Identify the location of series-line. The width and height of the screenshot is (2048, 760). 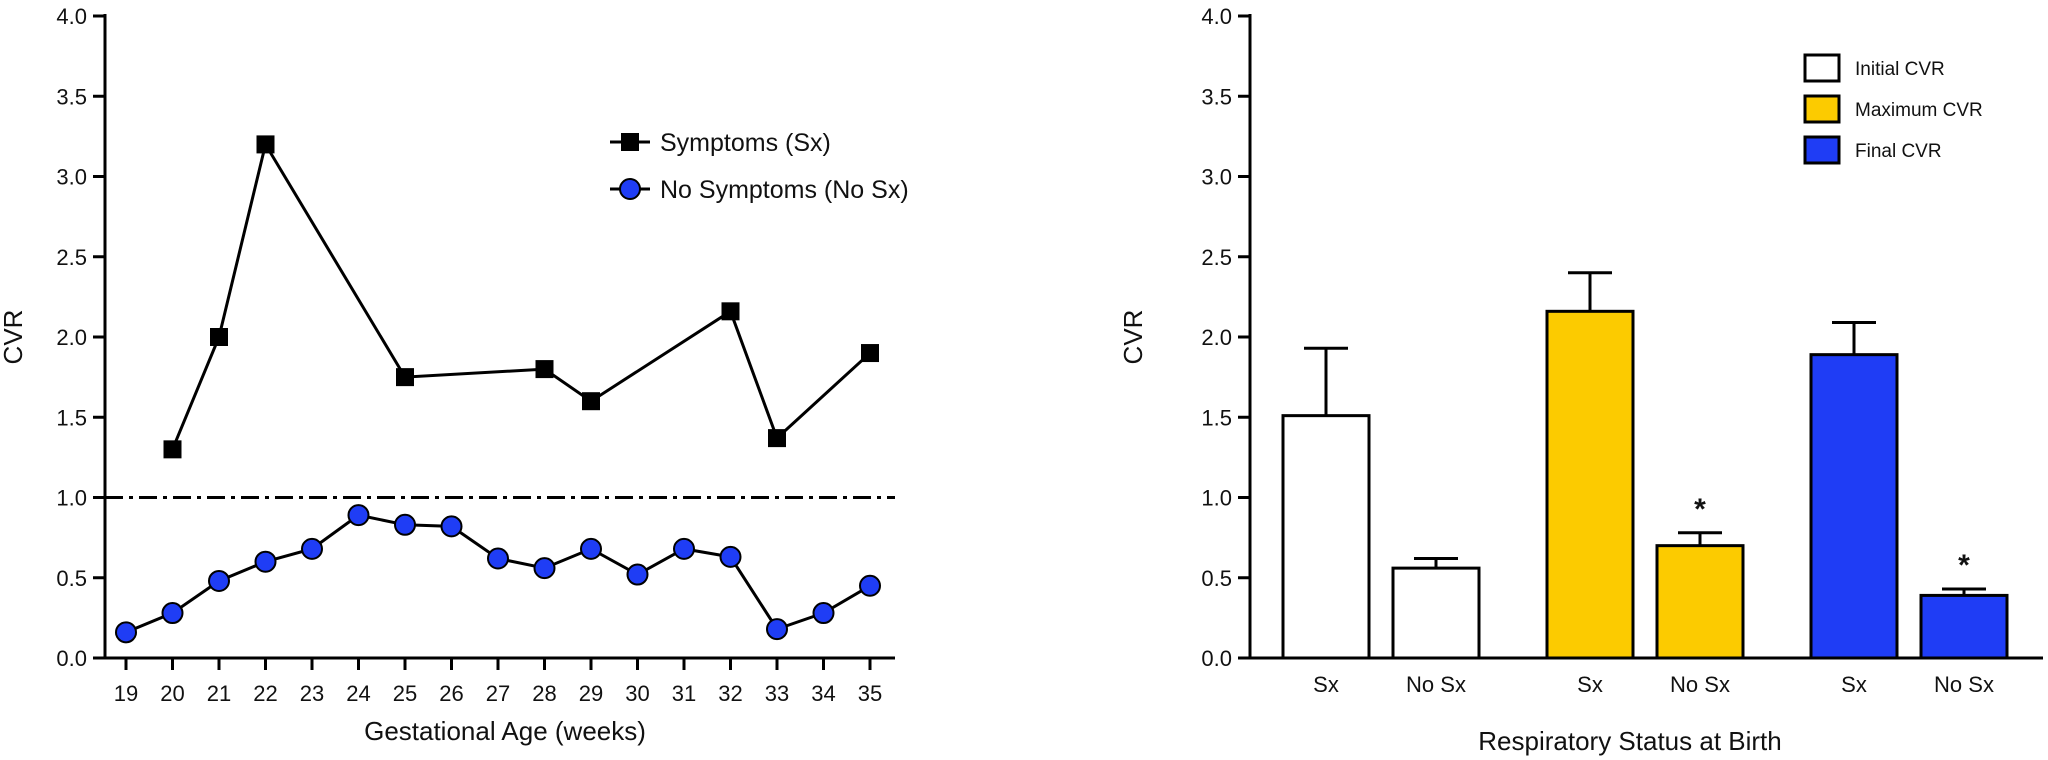
(498, 573).